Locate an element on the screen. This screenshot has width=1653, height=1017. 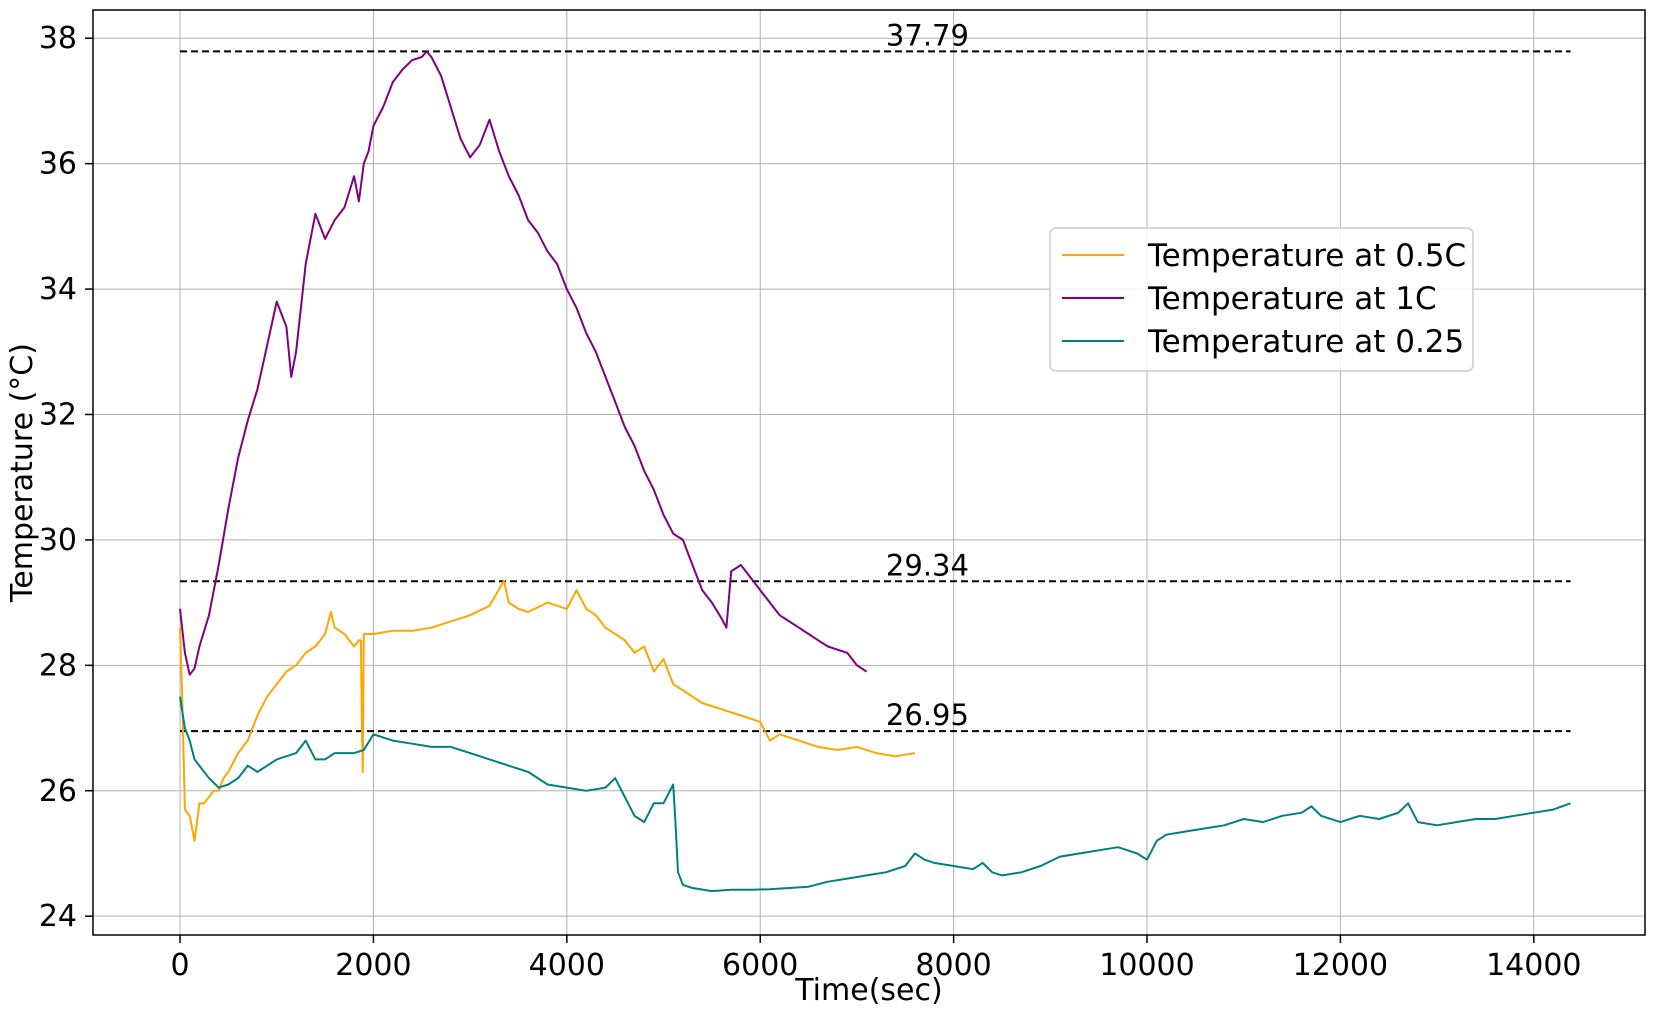
series-line is located at coordinates (547, 710).